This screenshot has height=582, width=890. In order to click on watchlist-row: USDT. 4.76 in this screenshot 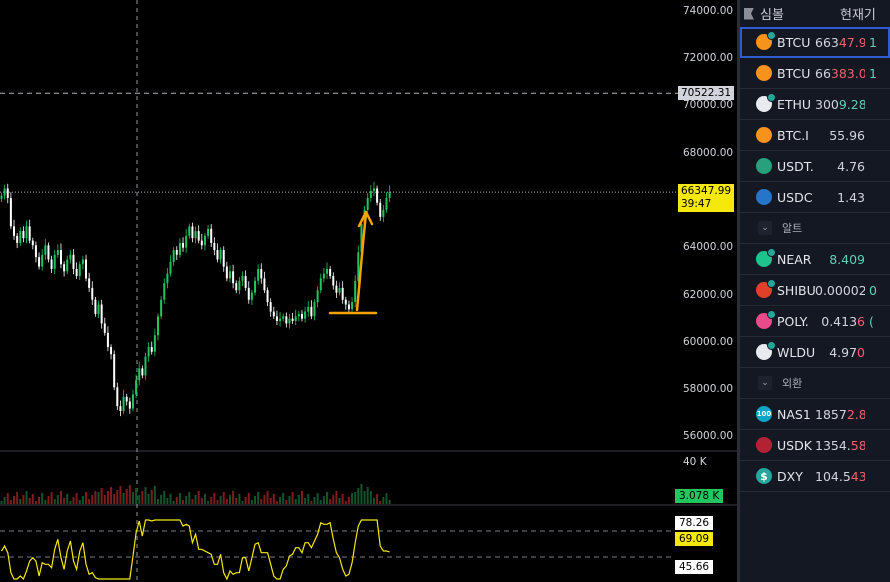, I will do `click(815, 166)`.